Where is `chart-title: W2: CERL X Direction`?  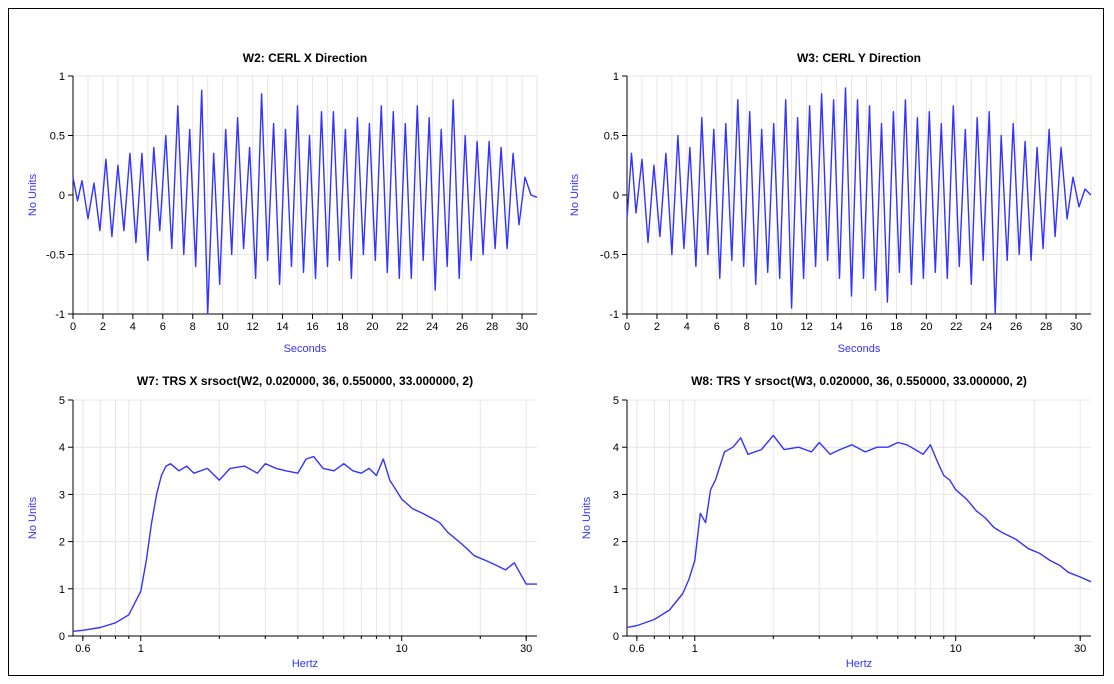
chart-title: W2: CERL X Direction is located at coordinates (305, 58).